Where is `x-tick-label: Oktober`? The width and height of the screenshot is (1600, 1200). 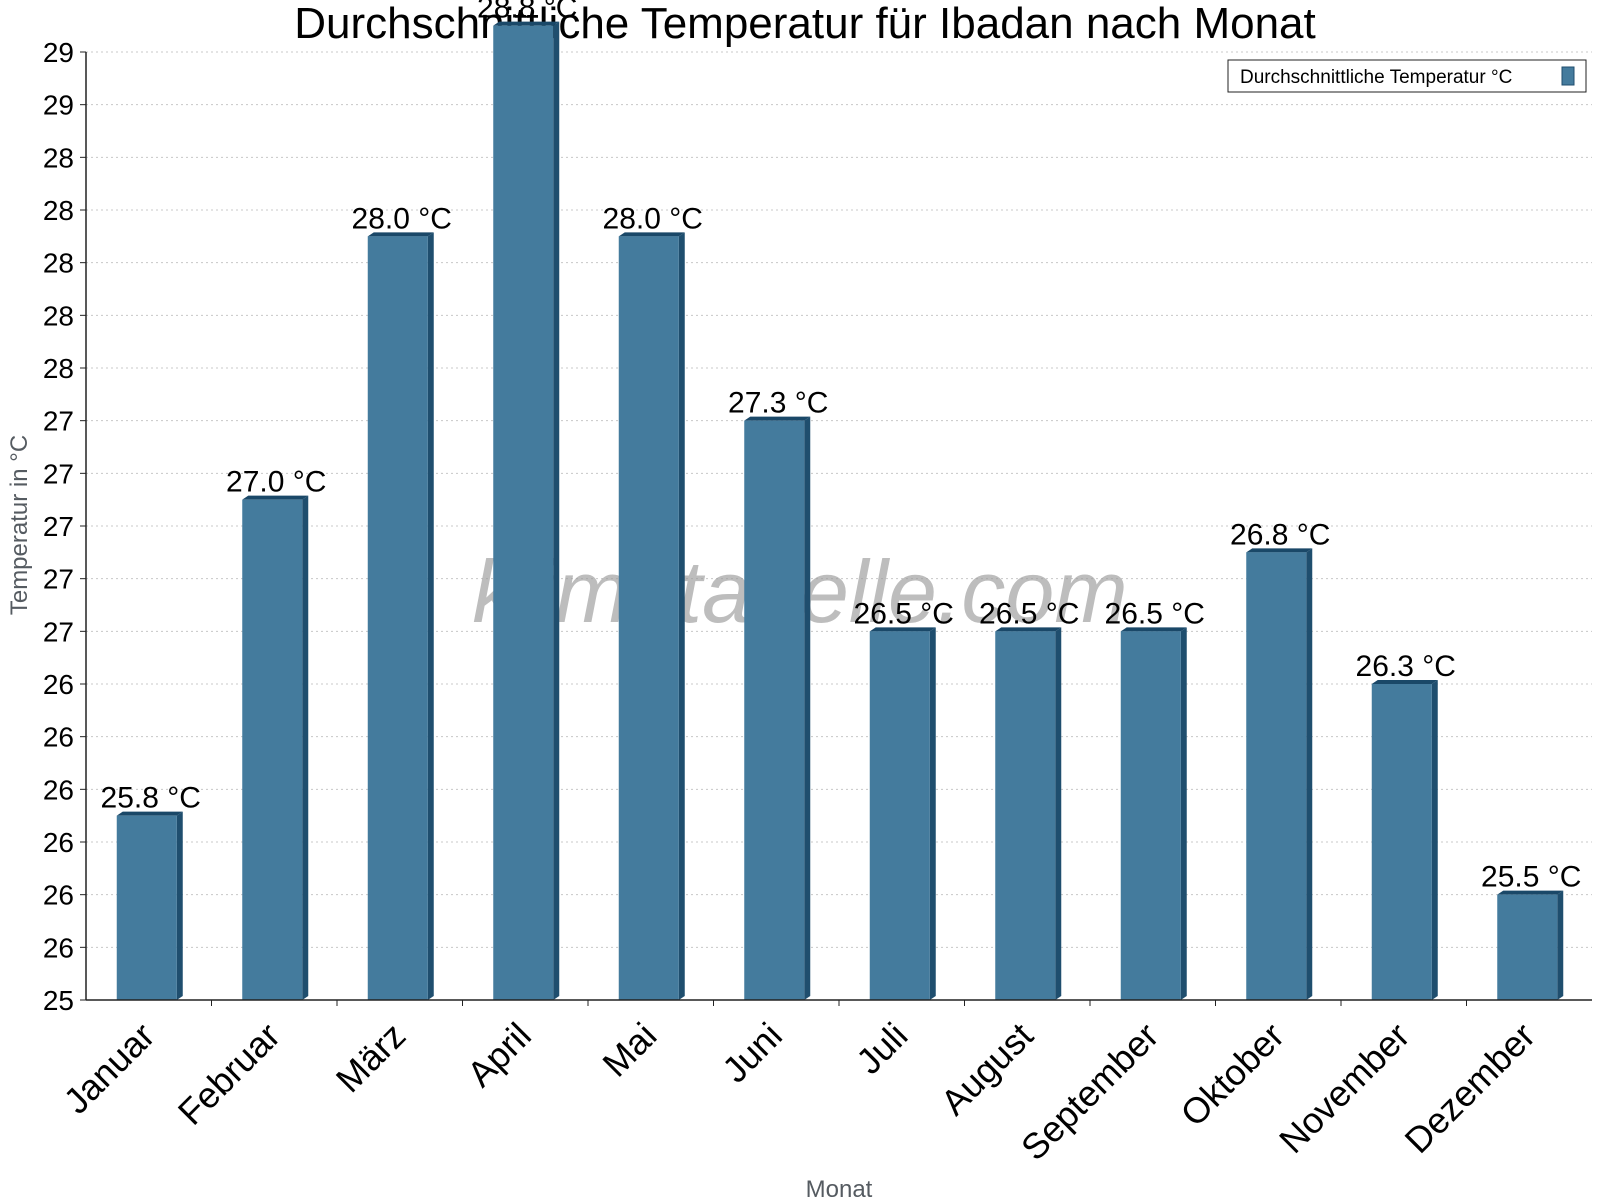 x-tick-label: Oktober is located at coordinates (1232, 1075).